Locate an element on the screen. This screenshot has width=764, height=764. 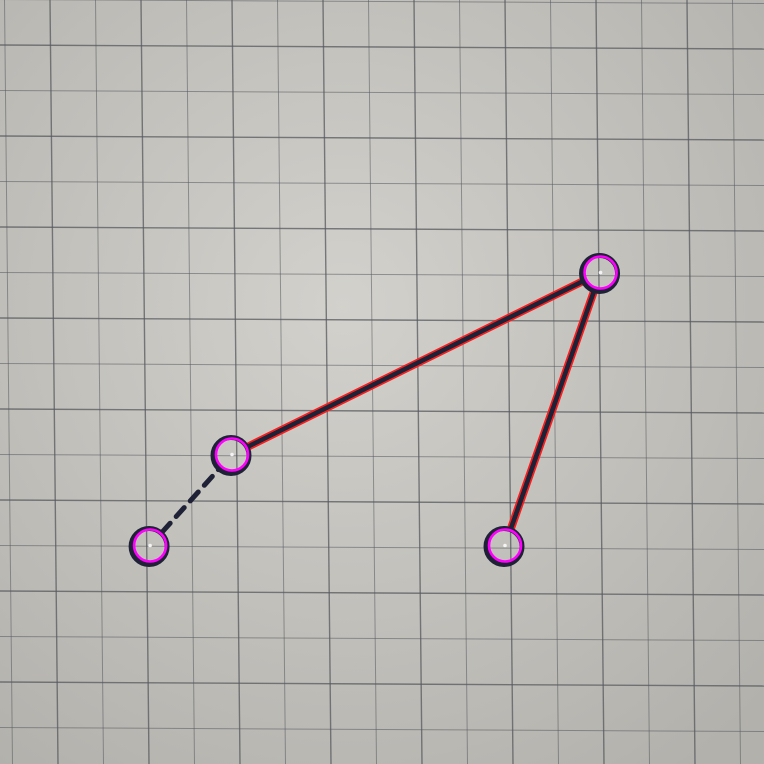
node-n3 is located at coordinates (600, 273).